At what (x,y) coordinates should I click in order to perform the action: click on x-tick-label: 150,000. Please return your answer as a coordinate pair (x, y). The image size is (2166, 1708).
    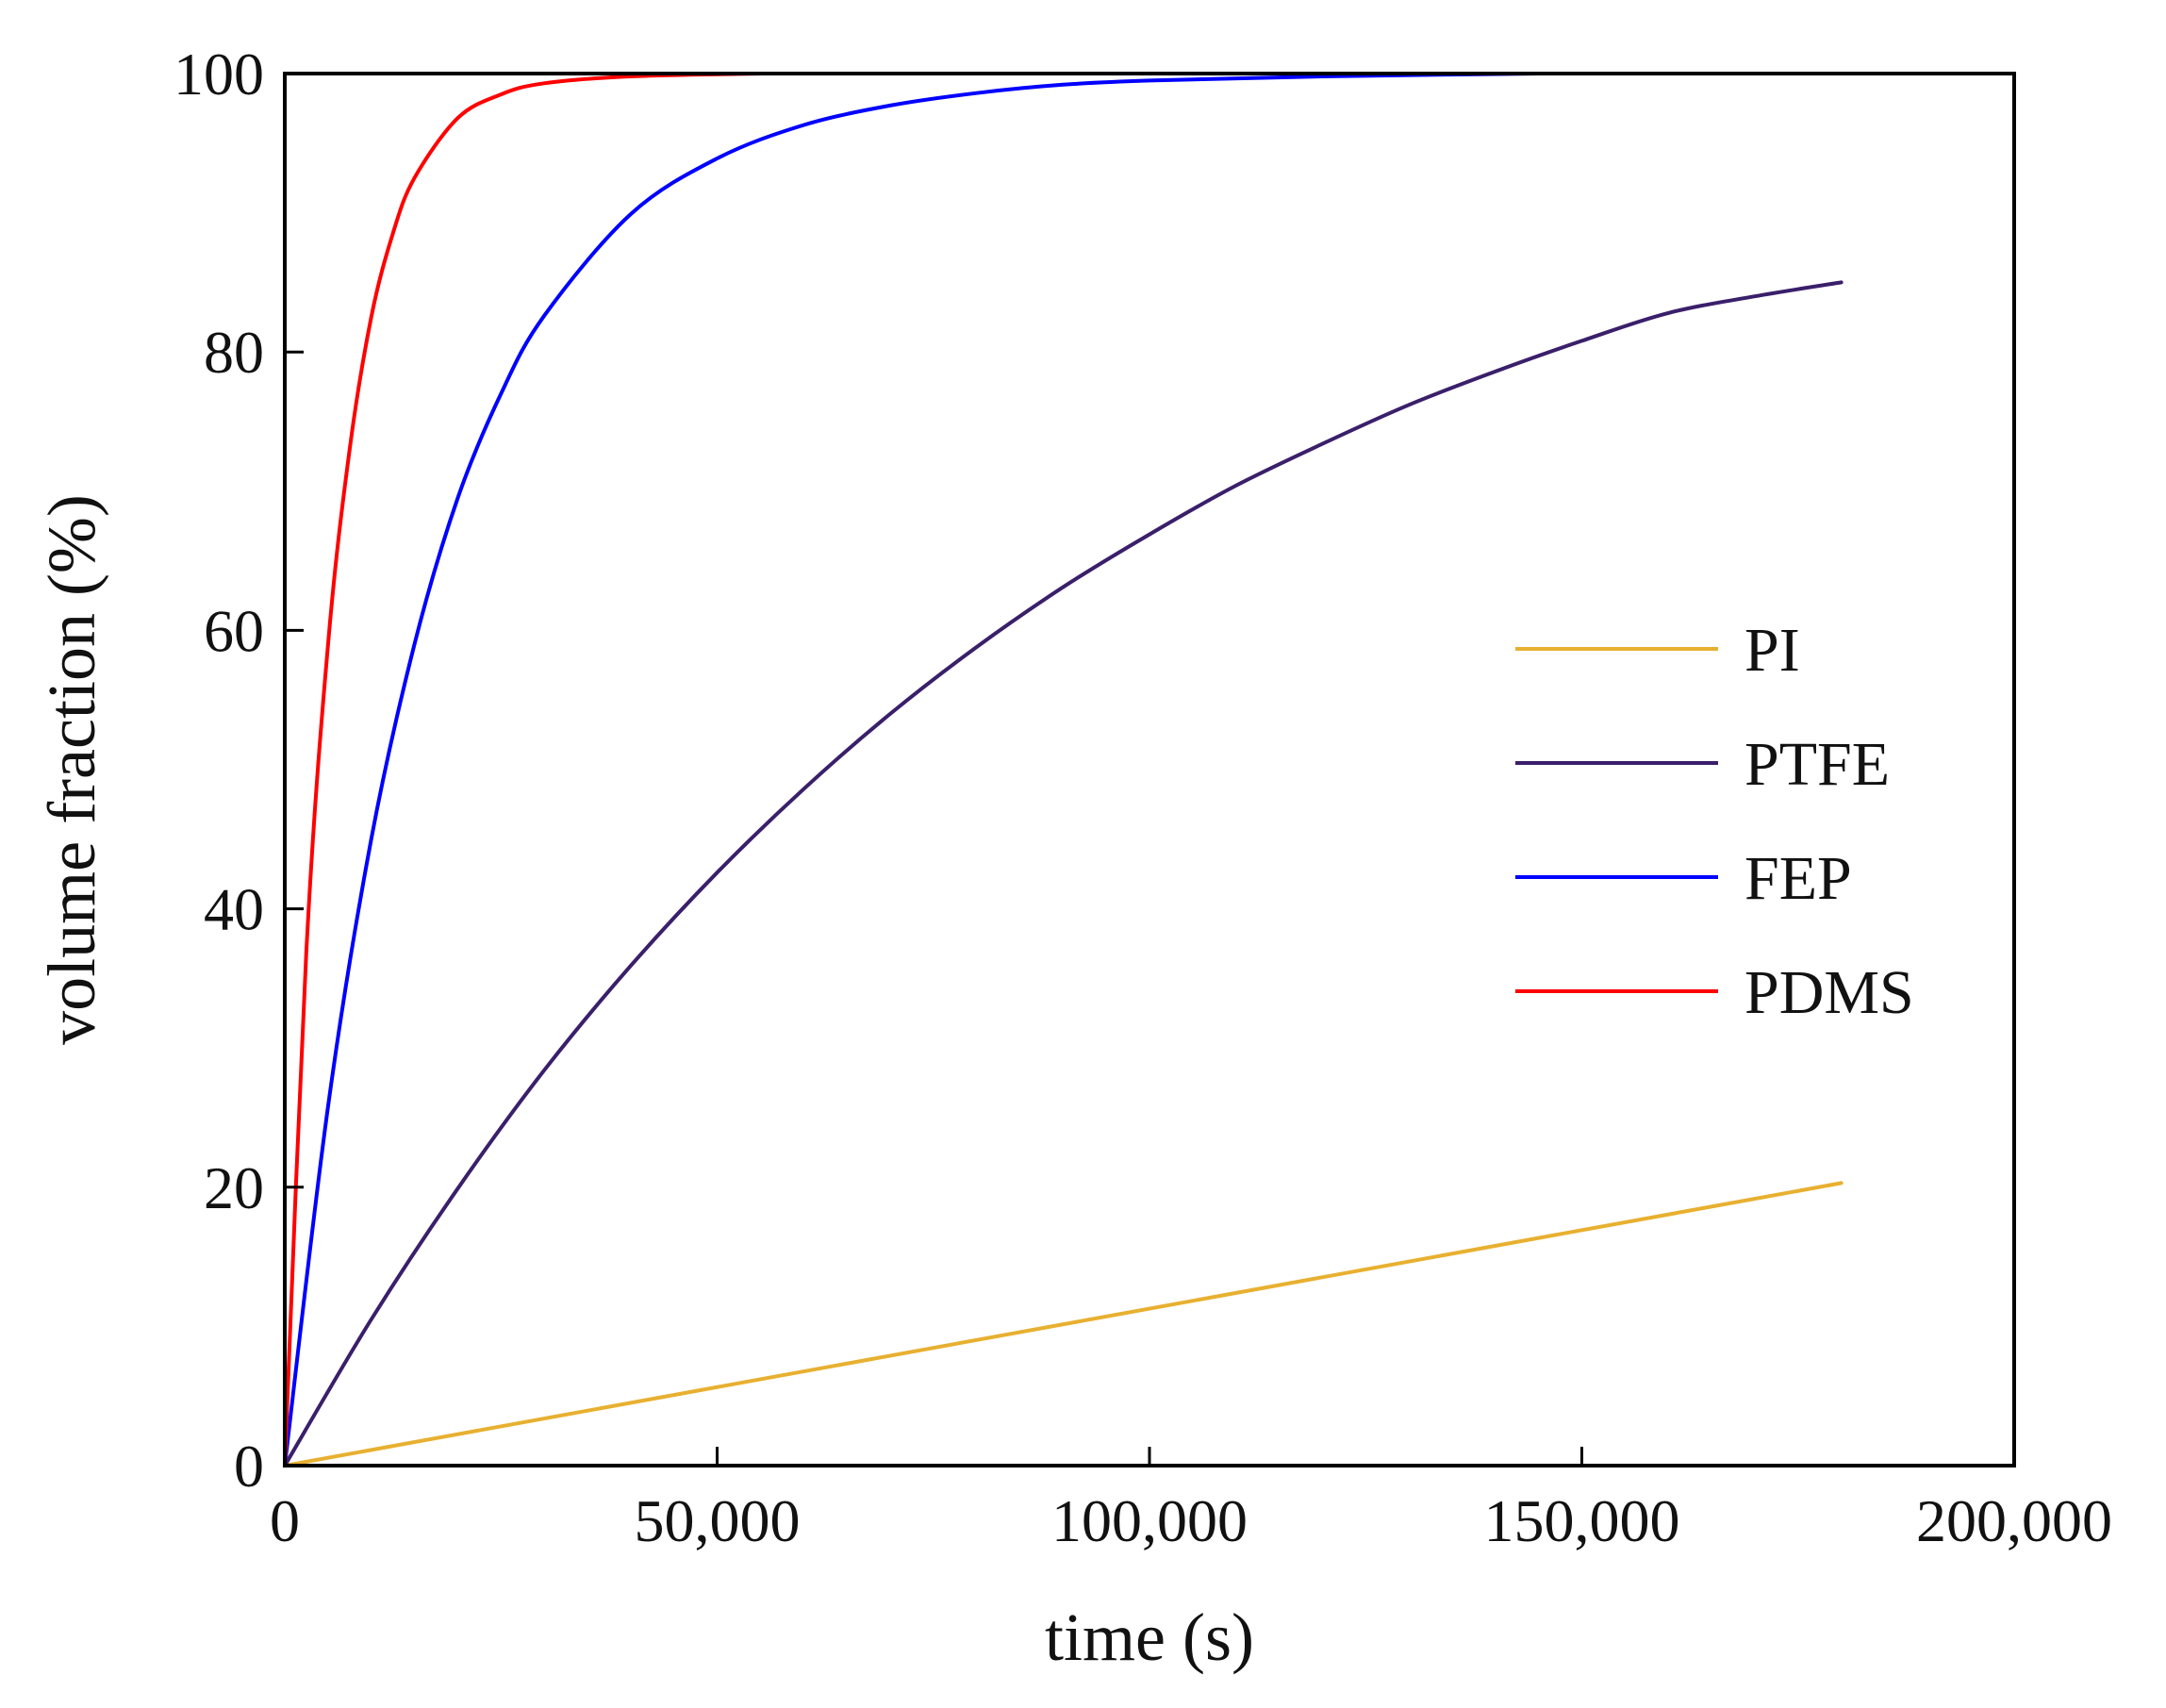
    Looking at the image, I should click on (1582, 1520).